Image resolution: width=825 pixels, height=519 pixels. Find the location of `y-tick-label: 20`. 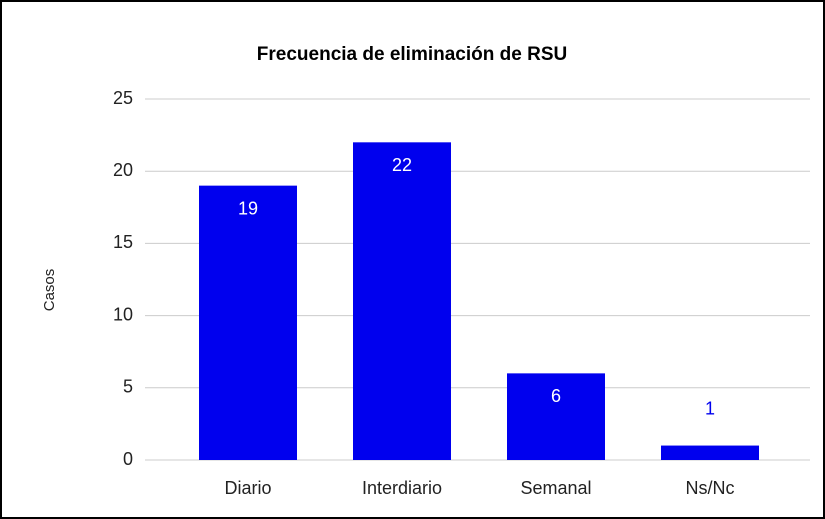

y-tick-label: 20 is located at coordinates (123, 170).